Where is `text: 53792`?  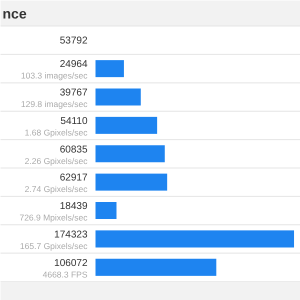 text: 53792 is located at coordinates (74, 41).